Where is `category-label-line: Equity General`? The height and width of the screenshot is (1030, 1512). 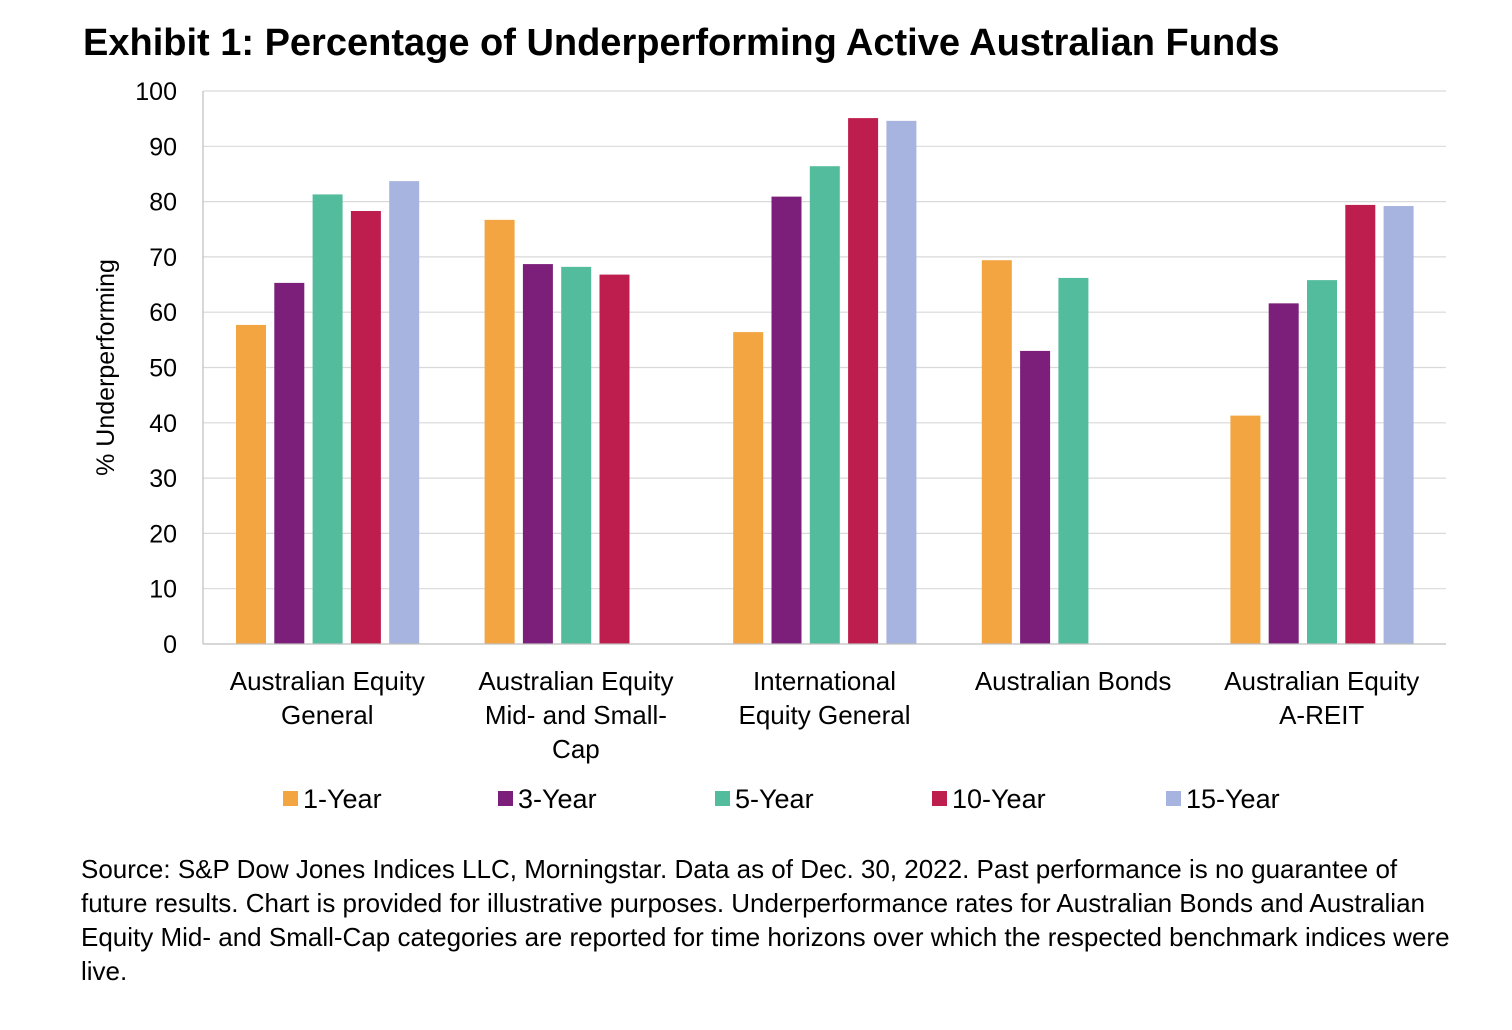
category-label-line: Equity General is located at coordinates (825, 715).